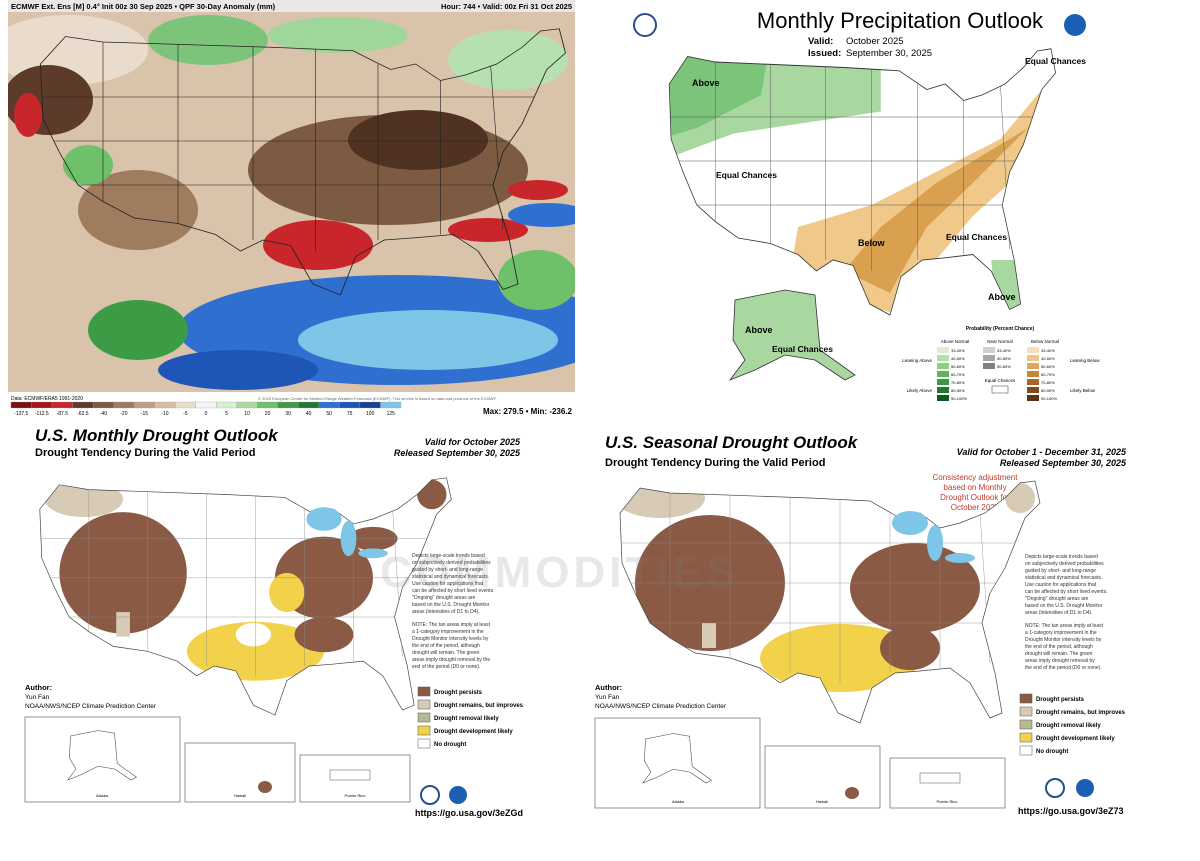 The image size is (1200, 861). What do you see at coordinates (1000, 329) in the screenshot?
I see `legend-title: Probability (Percent Chance)` at bounding box center [1000, 329].